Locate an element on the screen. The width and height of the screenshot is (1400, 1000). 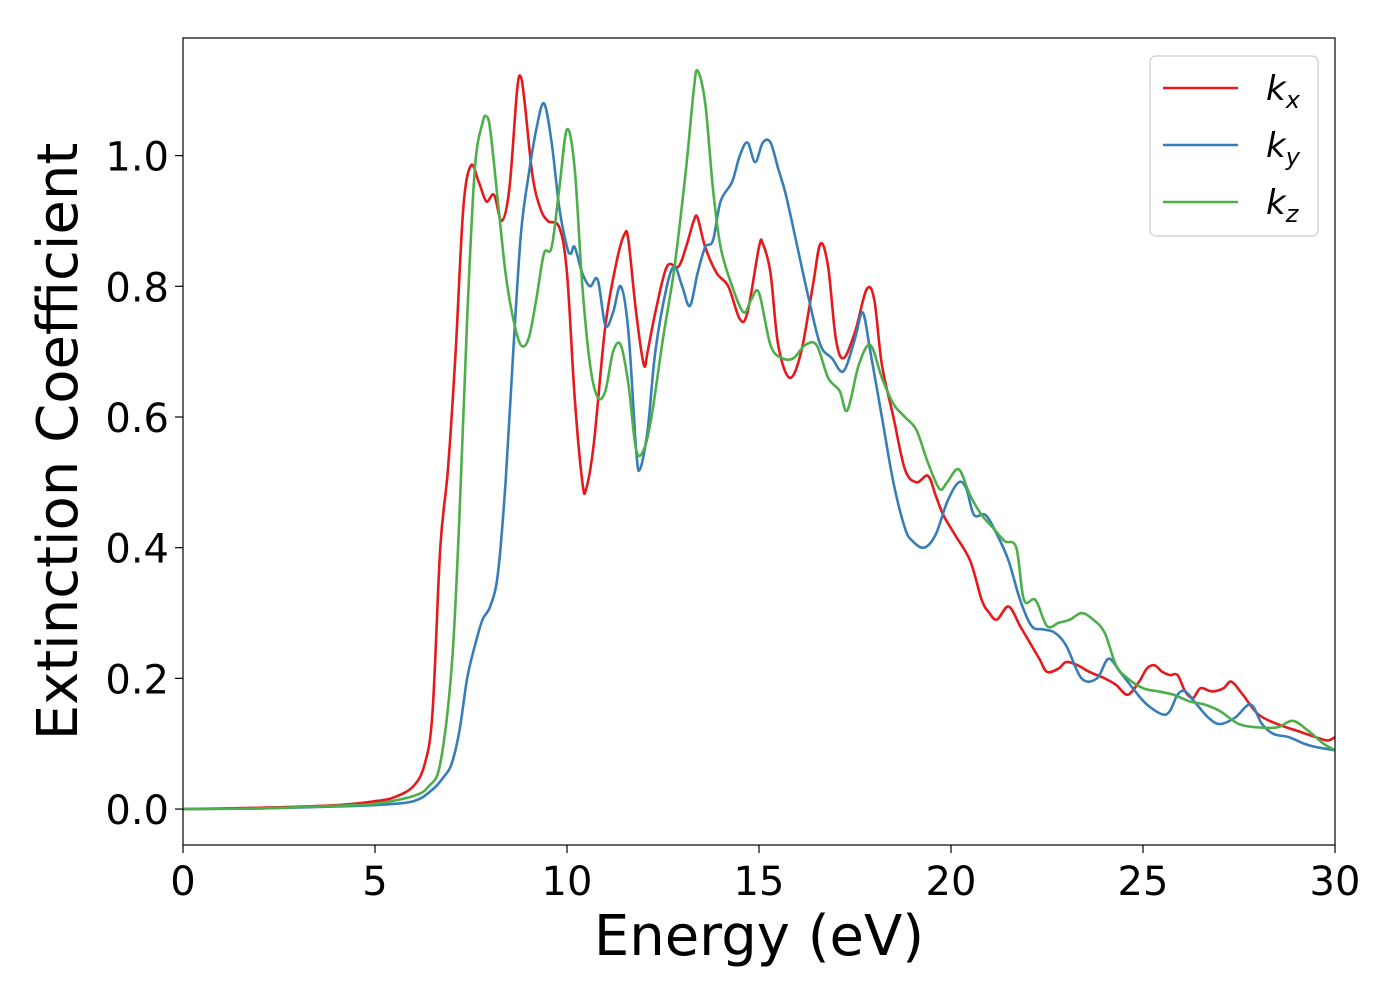
legend-label-y: ky is located at coordinates (1283, 148).